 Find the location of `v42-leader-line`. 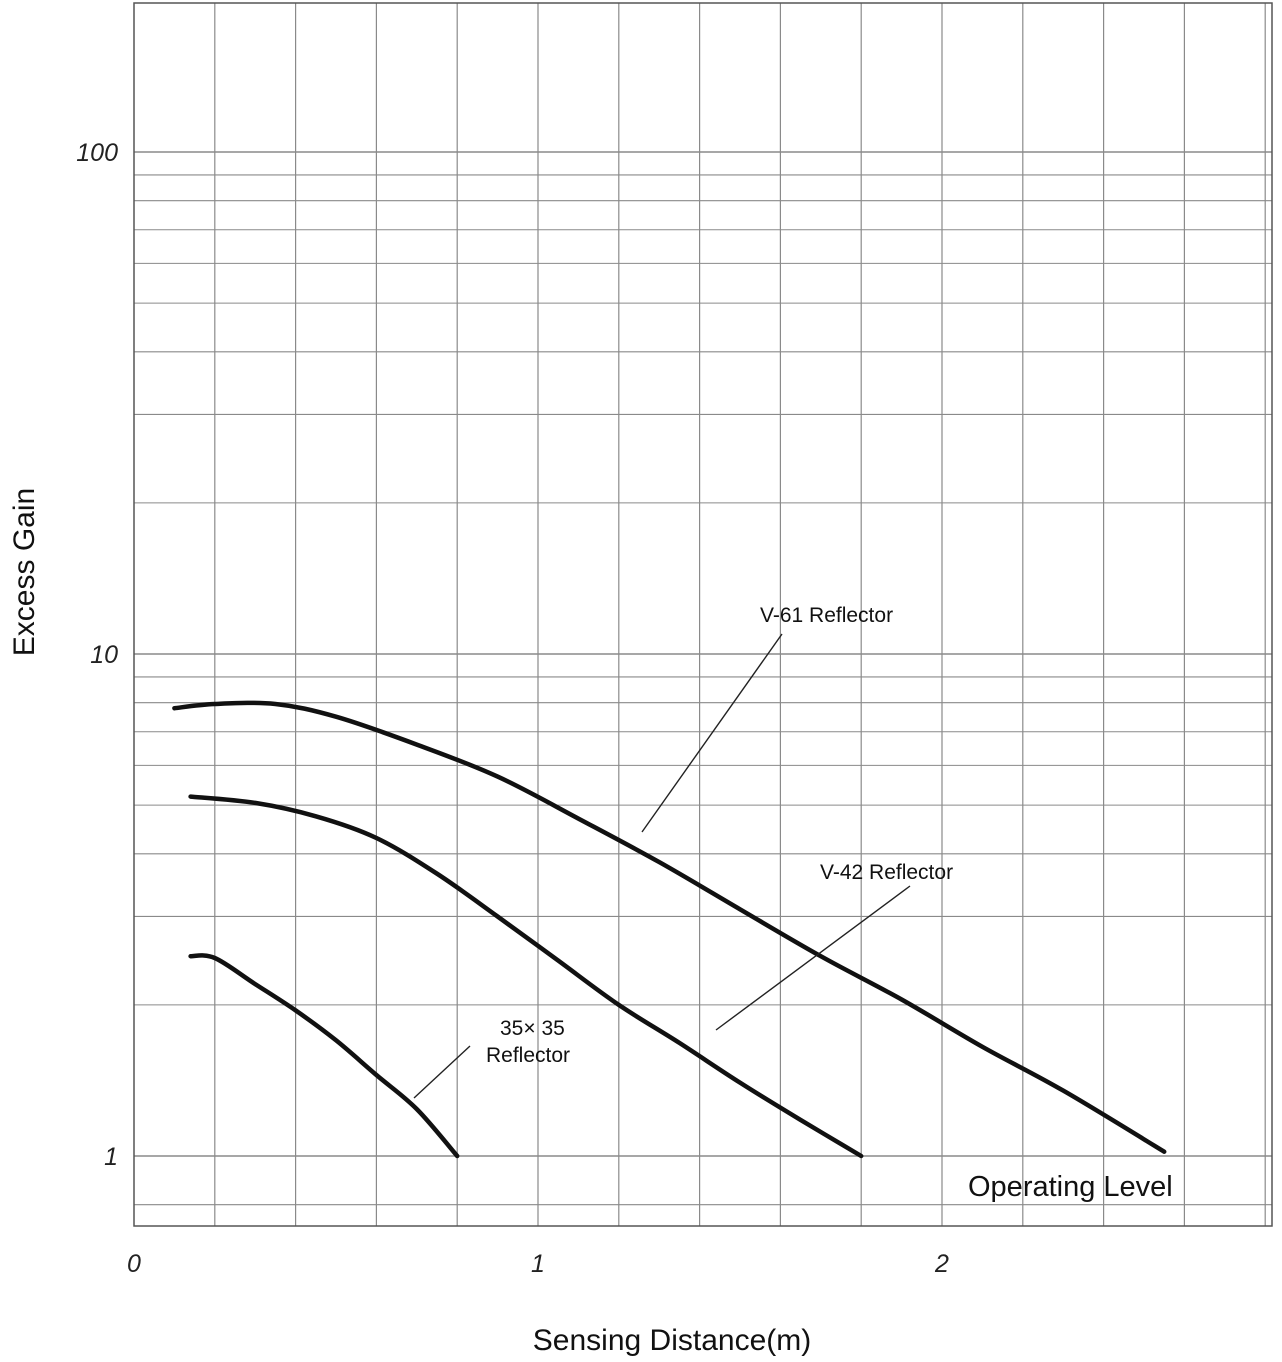

v42-leader-line is located at coordinates (813, 958).